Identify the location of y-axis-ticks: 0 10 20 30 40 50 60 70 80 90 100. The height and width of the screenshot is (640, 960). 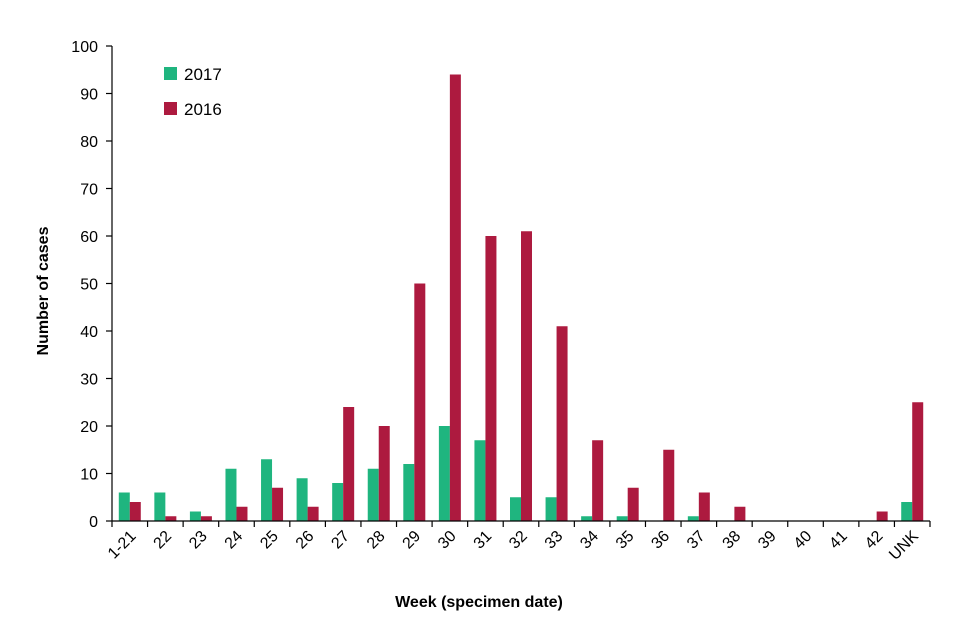
(91, 285).